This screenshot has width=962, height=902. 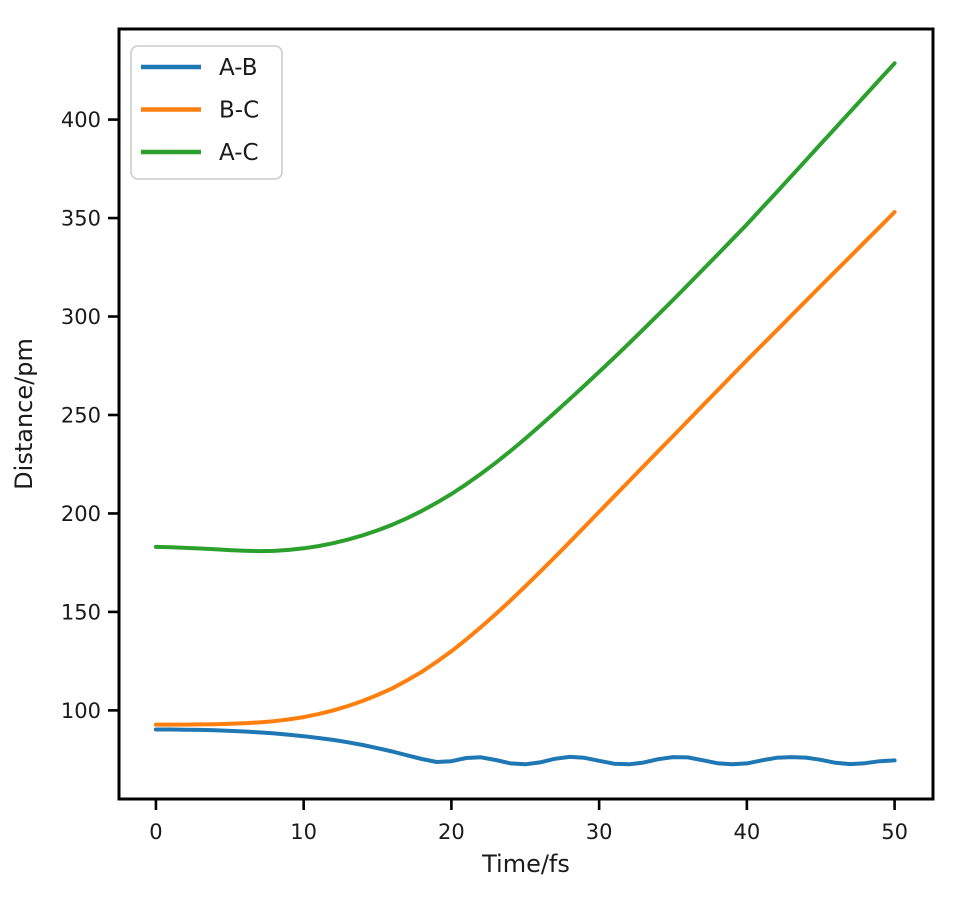 What do you see at coordinates (239, 111) in the screenshot?
I see `legend-label-b-c: B-C` at bounding box center [239, 111].